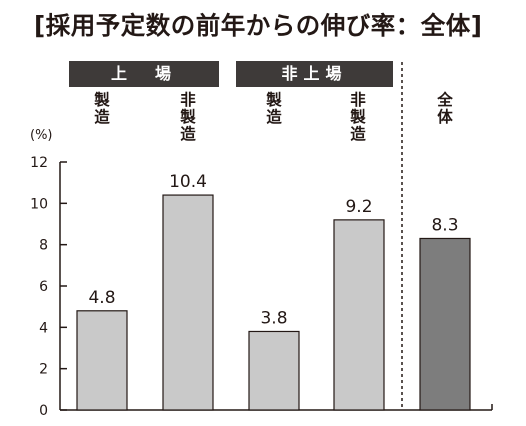 Image resolution: width=526 pixels, height=426 pixels. Describe the element at coordinates (43, 370) in the screenshot. I see `y-tick-label-1: 2` at that location.